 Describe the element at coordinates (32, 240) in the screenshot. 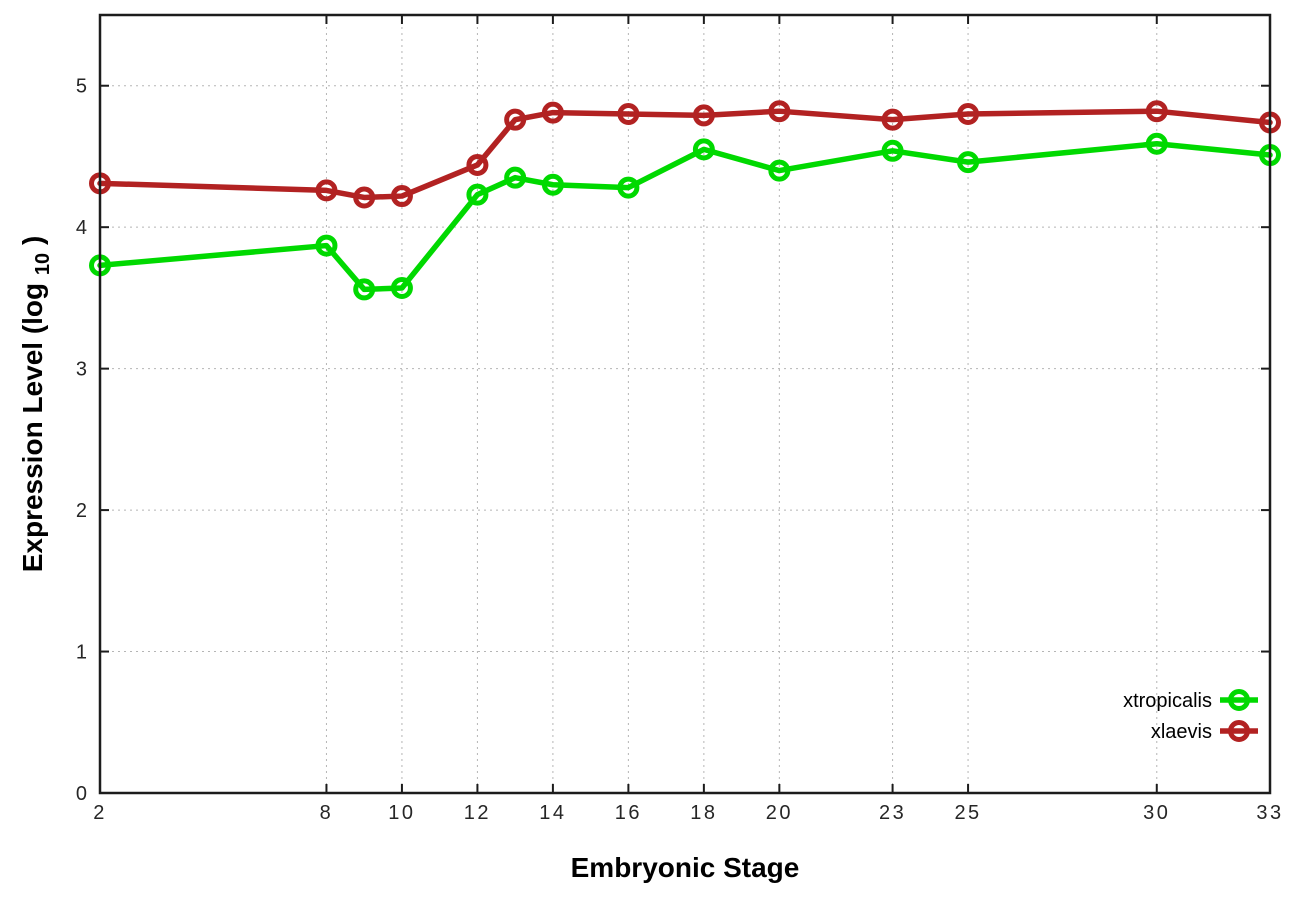

I see `y-axis-title-close: )` at that location.